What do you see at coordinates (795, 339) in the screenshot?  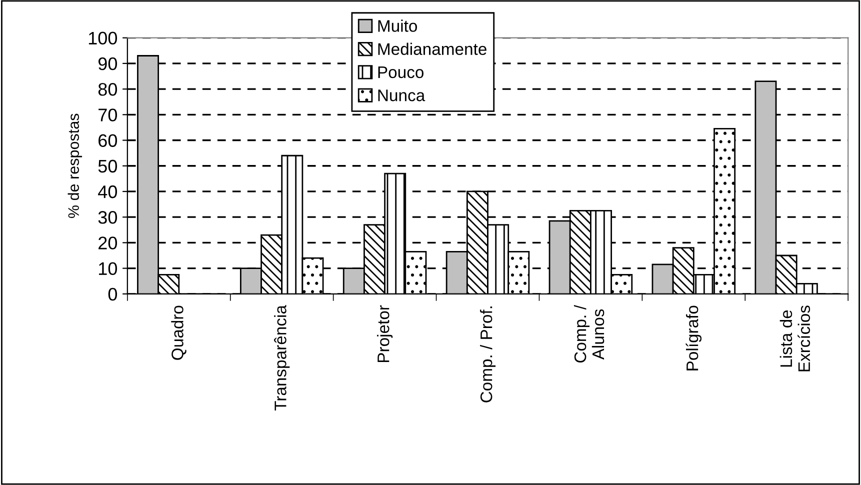 I see `x-tick-label: Lista de Exrcícios` at bounding box center [795, 339].